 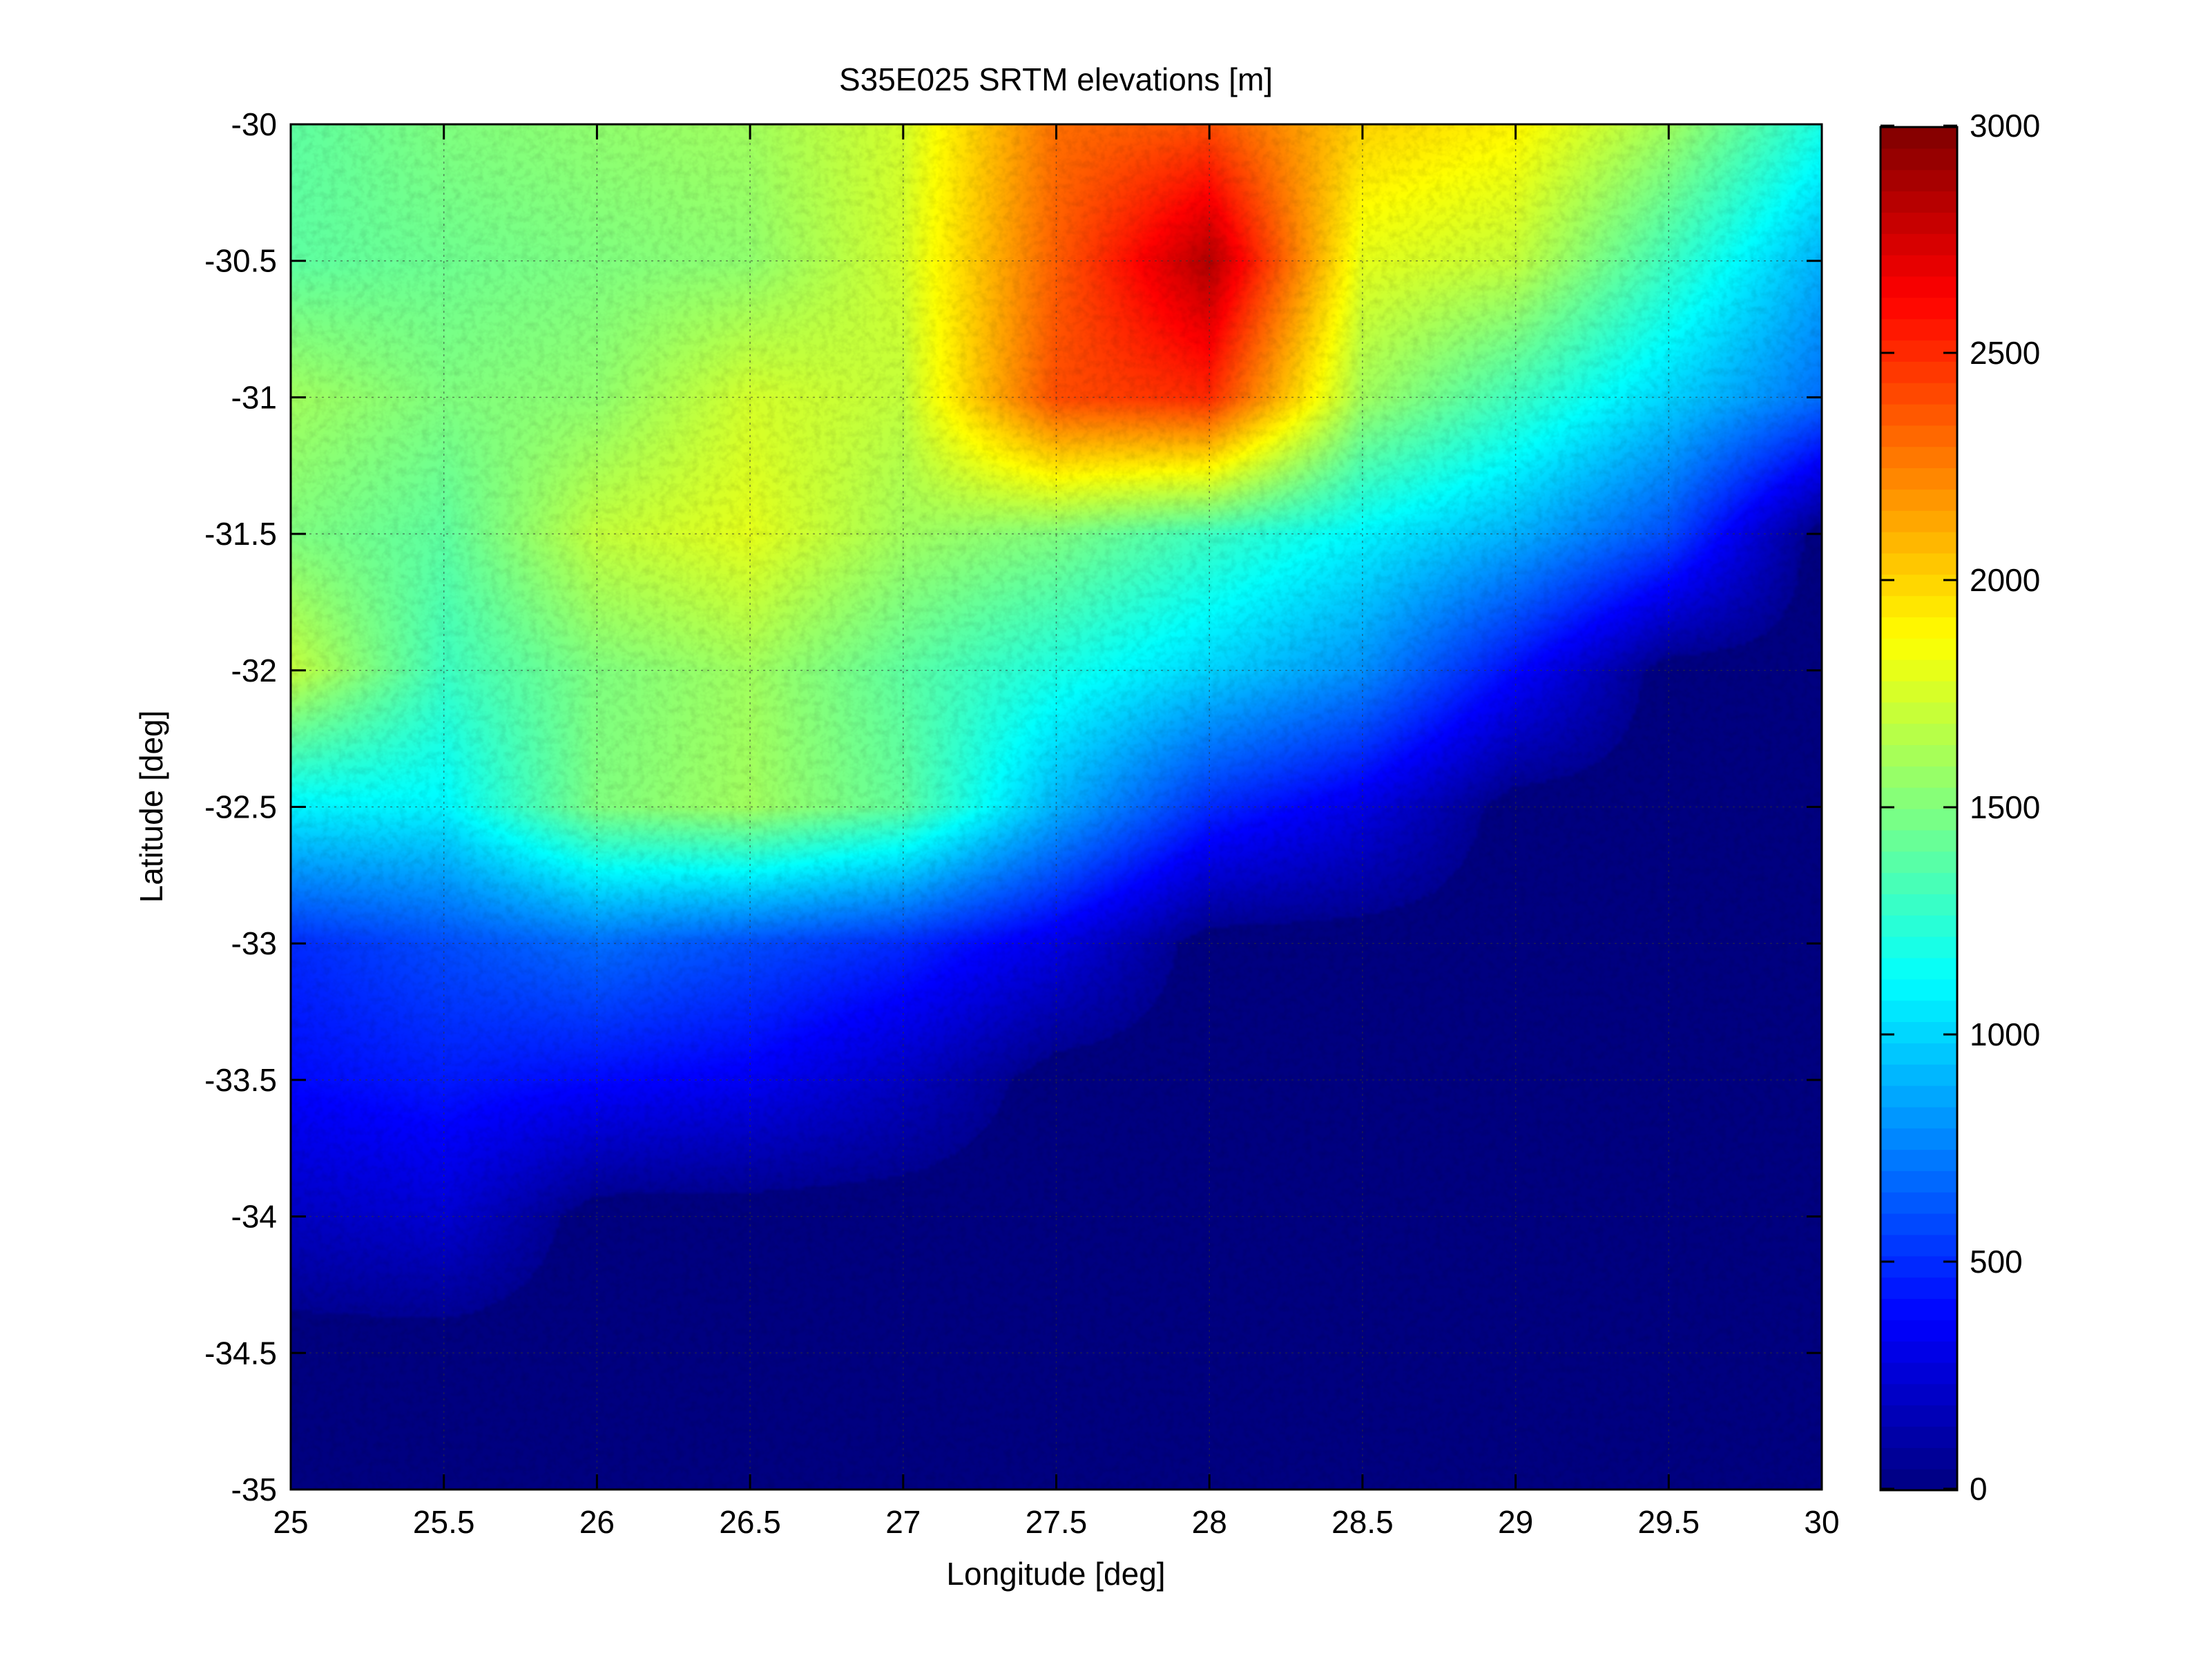 I want to click on x-tick-label: 27, so click(x=903, y=1522).